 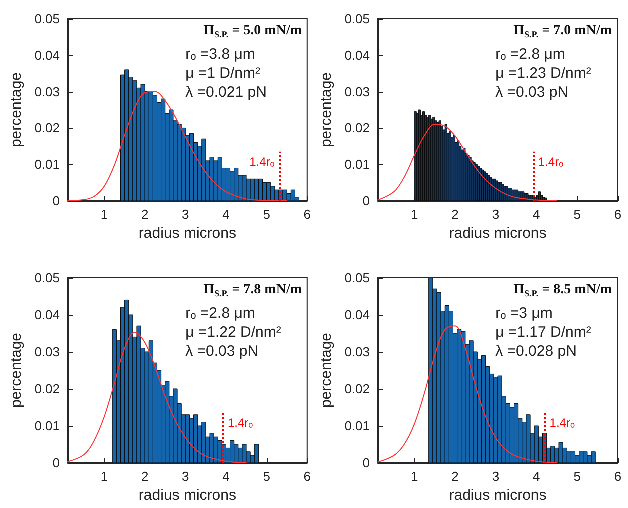 I want to click on annotation: rₒ =3.8 μm, so click(x=221, y=54).